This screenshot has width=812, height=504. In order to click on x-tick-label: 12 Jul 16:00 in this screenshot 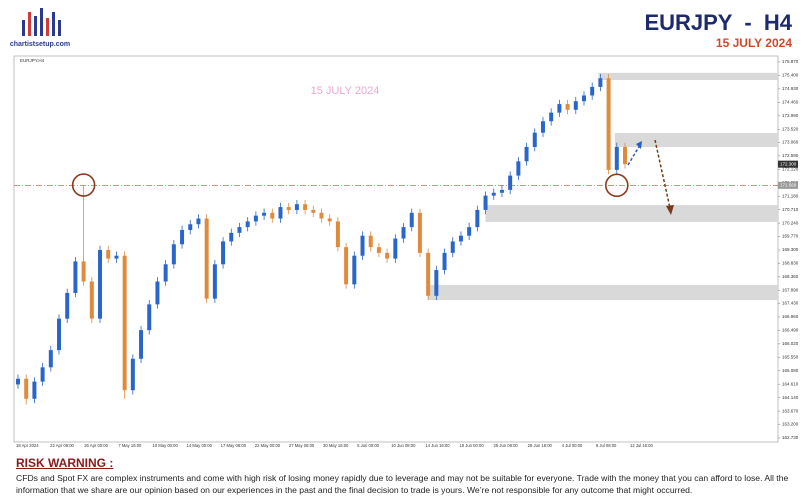, I will do `click(641, 445)`.